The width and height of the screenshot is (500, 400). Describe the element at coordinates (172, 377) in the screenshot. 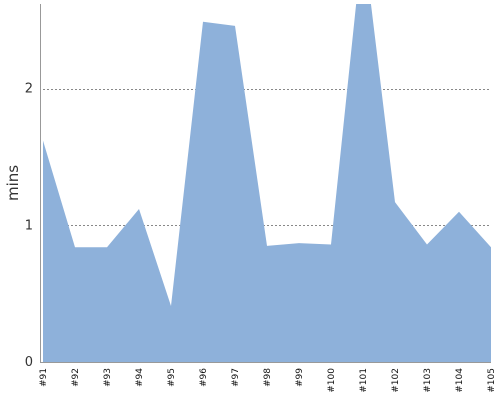

I see `x-tick-label: #95` at that location.